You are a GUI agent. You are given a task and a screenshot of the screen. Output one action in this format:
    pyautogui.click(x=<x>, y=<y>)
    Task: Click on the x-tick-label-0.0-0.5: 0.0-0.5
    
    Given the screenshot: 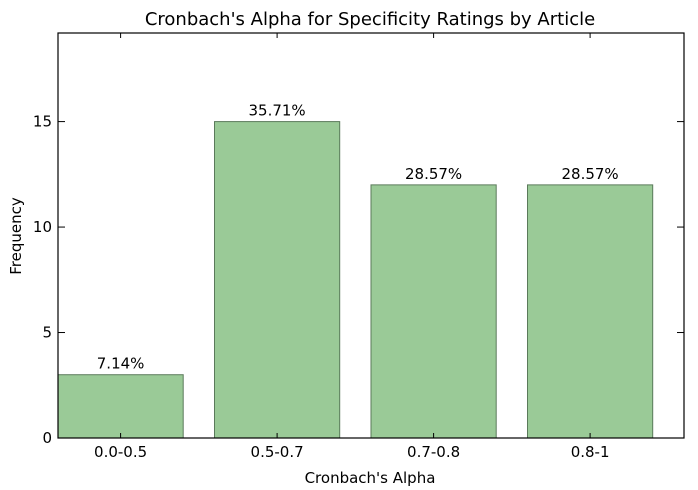 What is the action you would take?
    pyautogui.click(x=120, y=452)
    